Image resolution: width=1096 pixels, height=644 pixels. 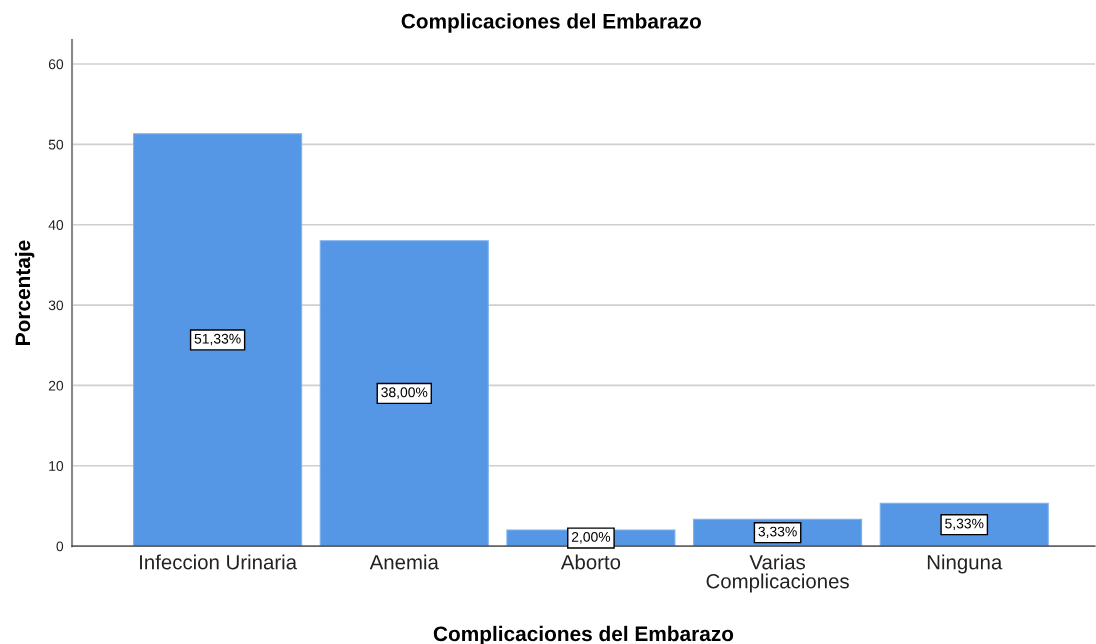 I want to click on y-tick-label: 10, so click(x=56, y=466).